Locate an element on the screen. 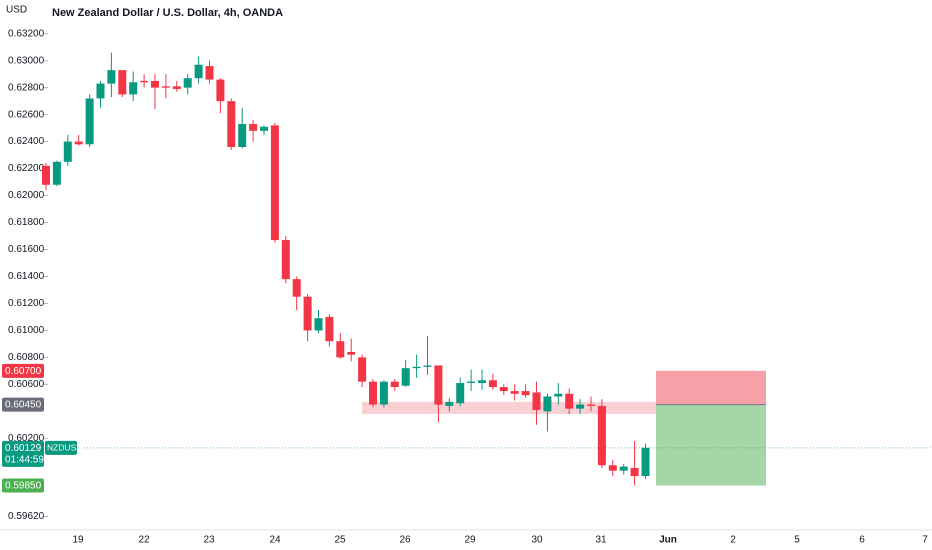 Image resolution: width=932 pixels, height=550 pixels. y-tick-label: 0.62200 is located at coordinates (26, 168).